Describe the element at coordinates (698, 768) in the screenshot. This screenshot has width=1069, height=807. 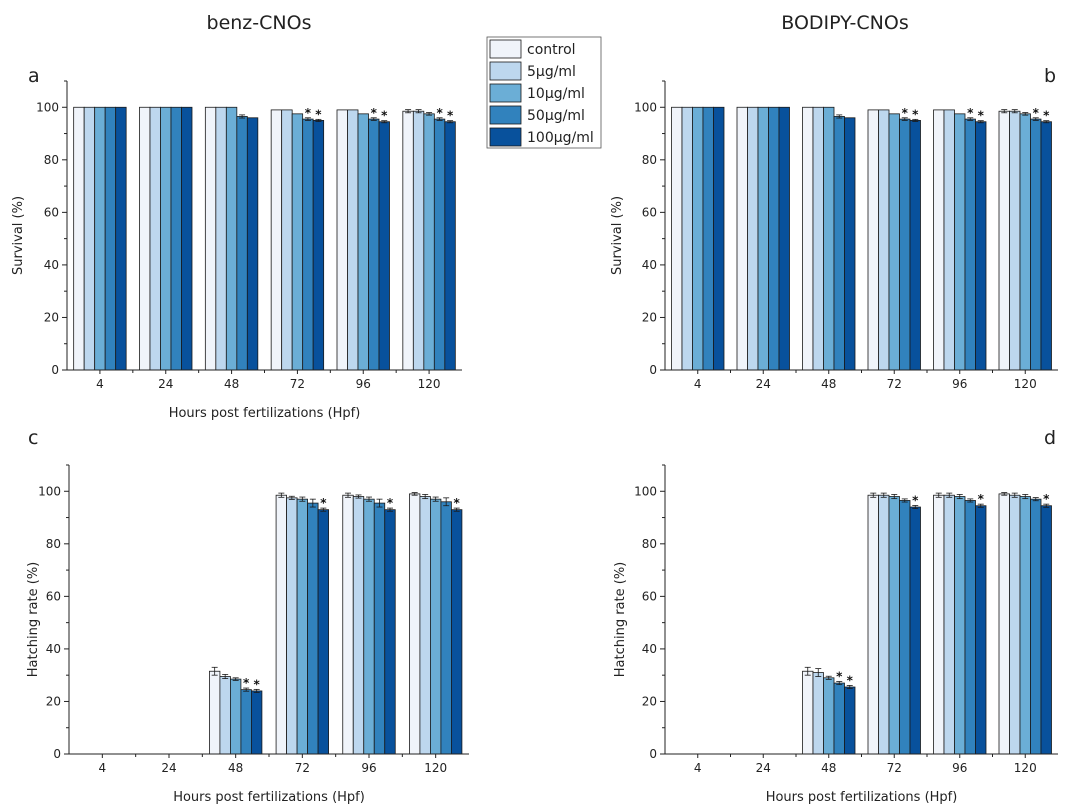
I see `x-tick-label: 4` at that location.